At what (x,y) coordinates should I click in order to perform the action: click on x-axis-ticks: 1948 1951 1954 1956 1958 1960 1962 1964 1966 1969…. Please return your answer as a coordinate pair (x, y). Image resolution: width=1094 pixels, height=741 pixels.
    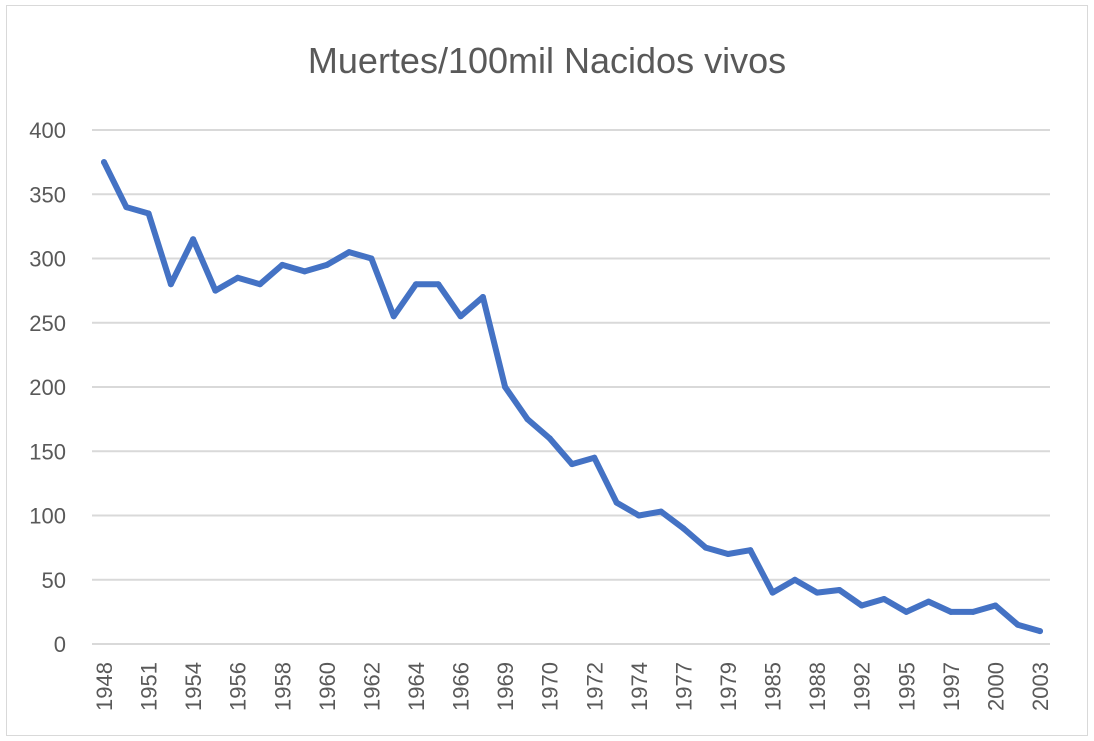
    Looking at the image, I should click on (572, 686).